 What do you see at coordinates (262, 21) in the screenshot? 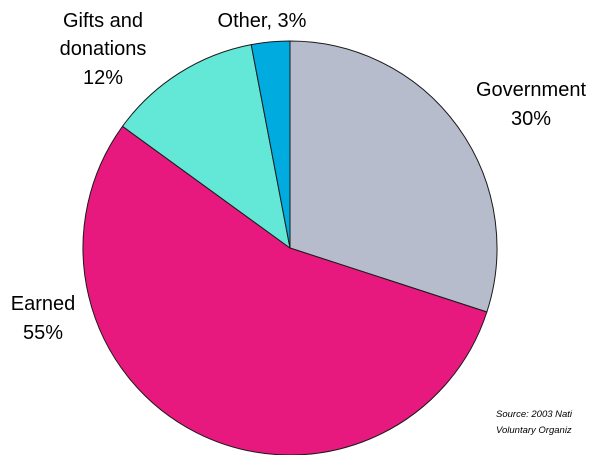
I see `label-other: Other, 3%` at bounding box center [262, 21].